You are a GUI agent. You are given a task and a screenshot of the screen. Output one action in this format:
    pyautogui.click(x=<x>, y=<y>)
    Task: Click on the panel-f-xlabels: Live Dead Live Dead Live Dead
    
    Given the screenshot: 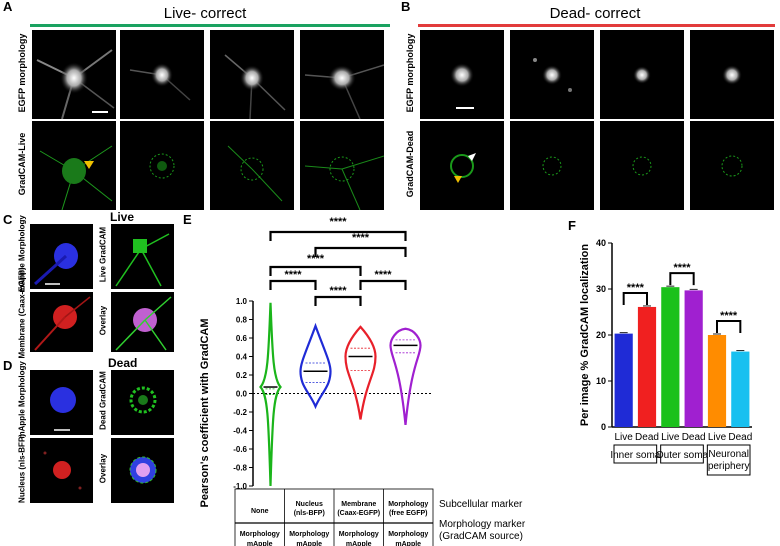 What is the action you would take?
    pyautogui.click(x=683, y=437)
    